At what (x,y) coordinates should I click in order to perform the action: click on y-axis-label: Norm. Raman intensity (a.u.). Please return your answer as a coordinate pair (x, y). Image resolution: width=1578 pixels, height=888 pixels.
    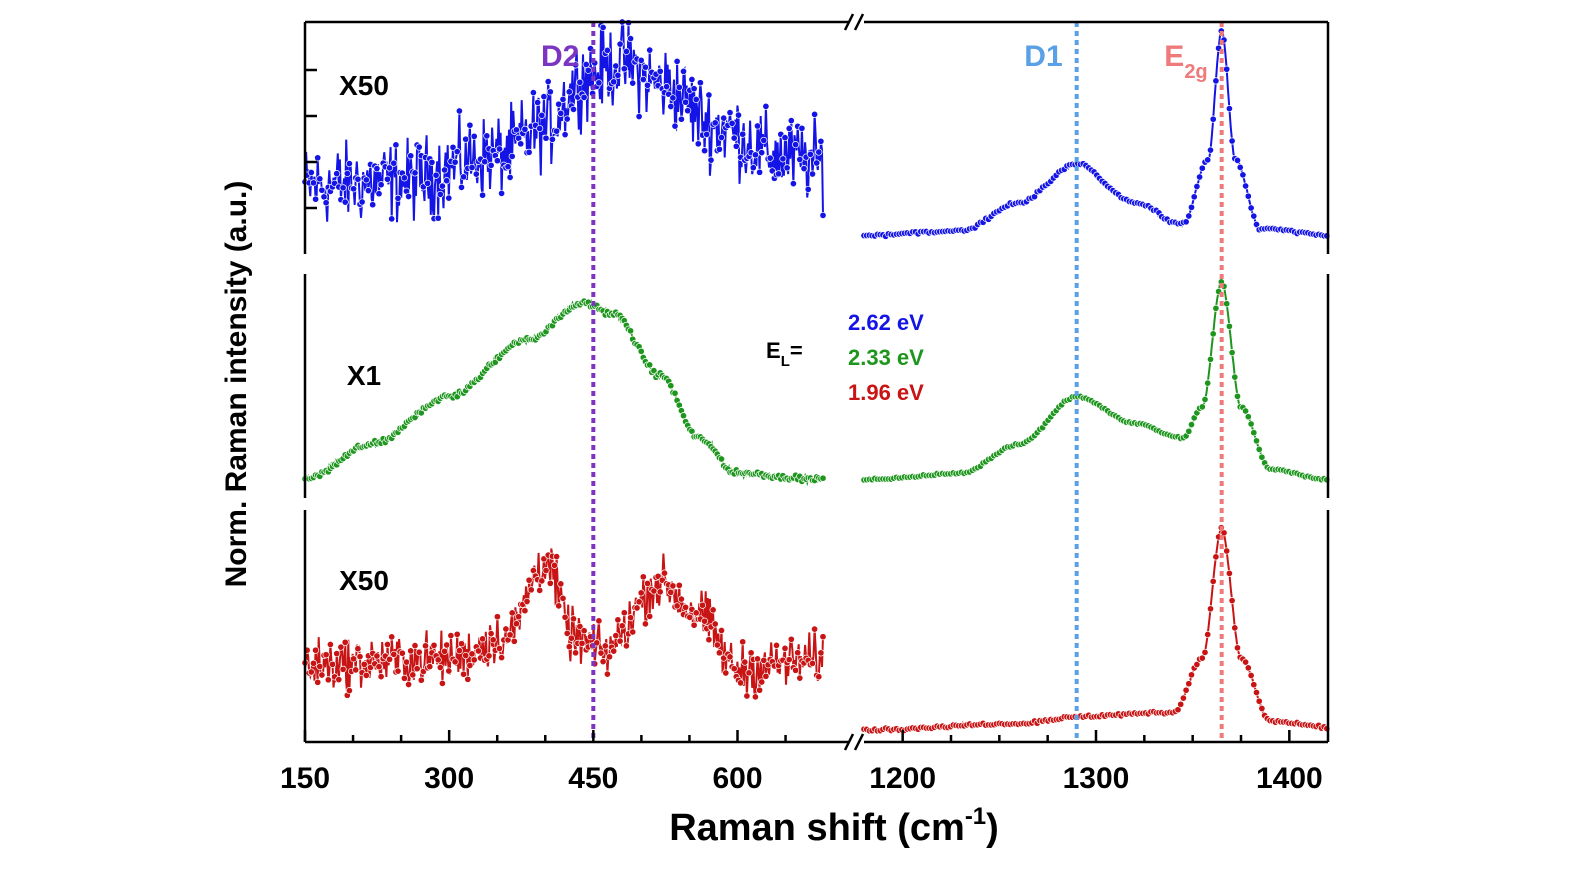
    Looking at the image, I should click on (236, 384).